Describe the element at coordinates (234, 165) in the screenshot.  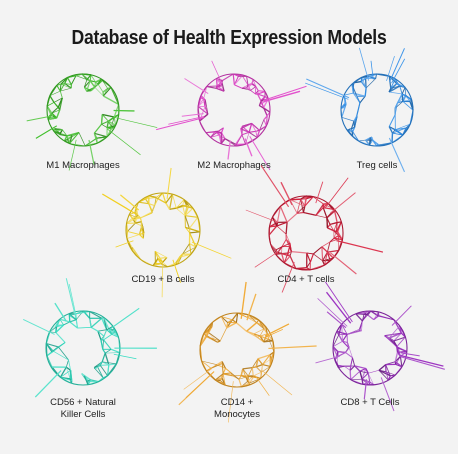
I see `cell-label: M2 Macrophages` at that location.